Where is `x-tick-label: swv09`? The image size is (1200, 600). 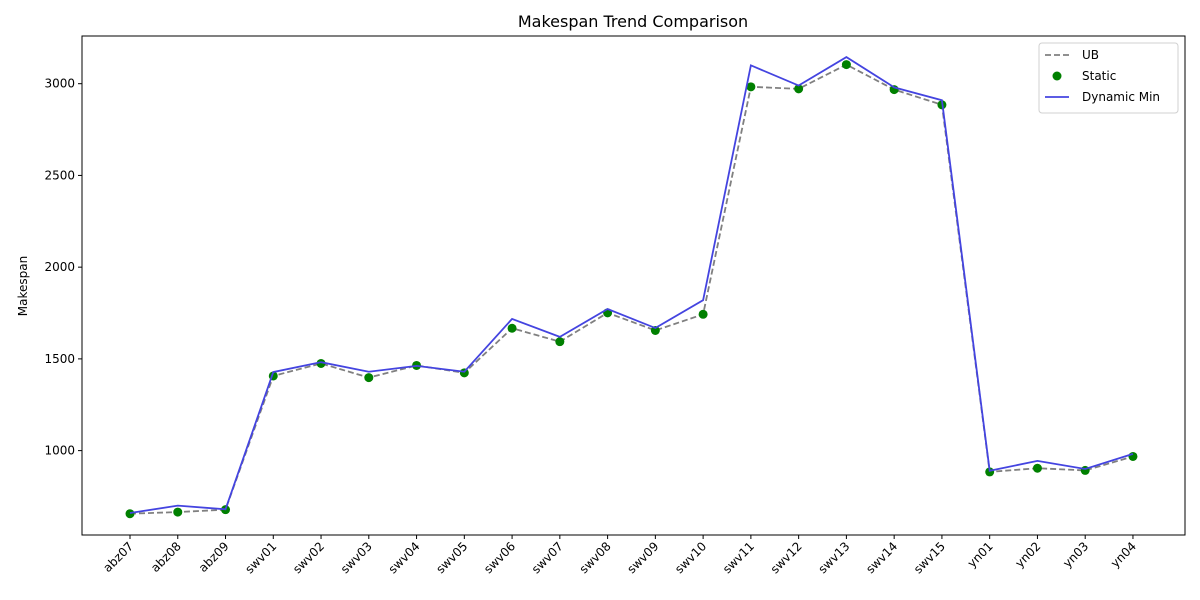 x-tick-label: swv09 is located at coordinates (642, 557).